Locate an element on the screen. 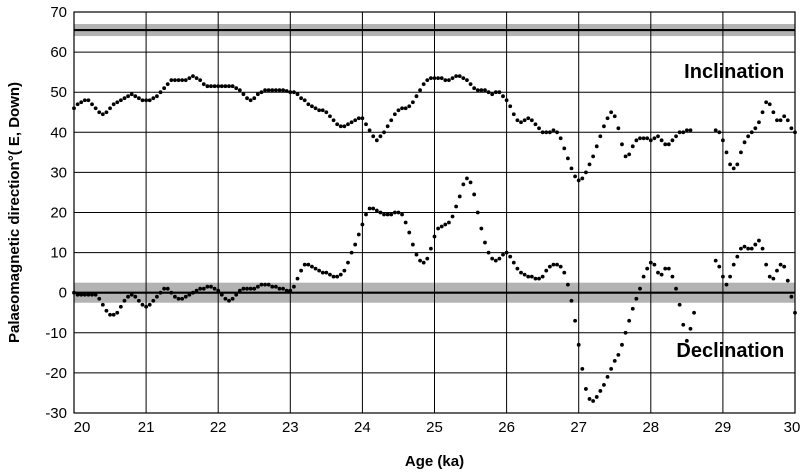  x-tick-label: 23 is located at coordinates (290, 427).